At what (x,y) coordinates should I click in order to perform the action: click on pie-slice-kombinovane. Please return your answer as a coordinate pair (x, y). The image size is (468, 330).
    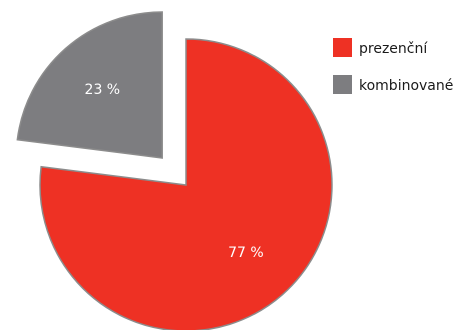
    Looking at the image, I should click on (89, 85).